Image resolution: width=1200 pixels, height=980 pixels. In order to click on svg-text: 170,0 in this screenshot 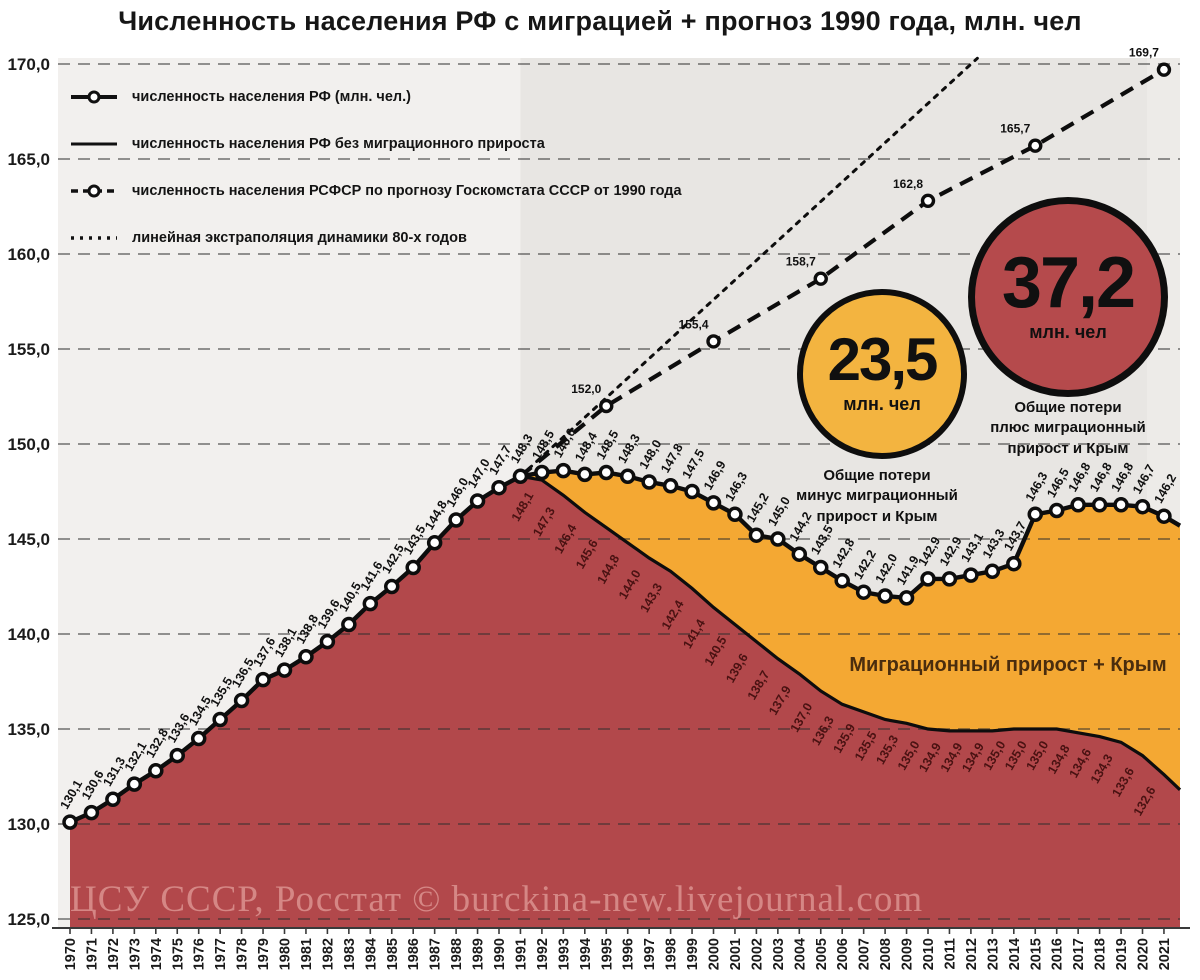, I will do `click(28, 64)`.